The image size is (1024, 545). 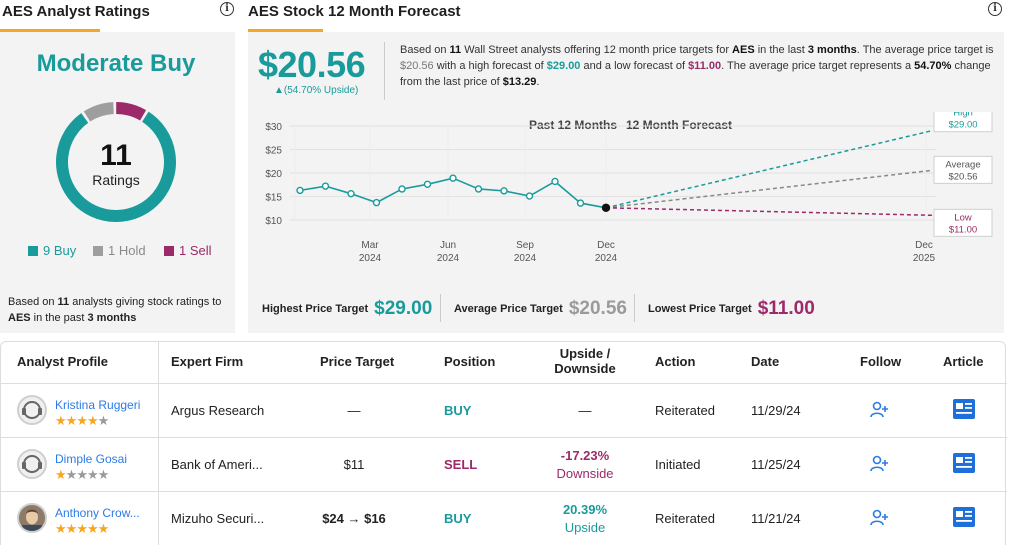 What do you see at coordinates (685, 518) in the screenshot?
I see `action: Reiterated` at bounding box center [685, 518].